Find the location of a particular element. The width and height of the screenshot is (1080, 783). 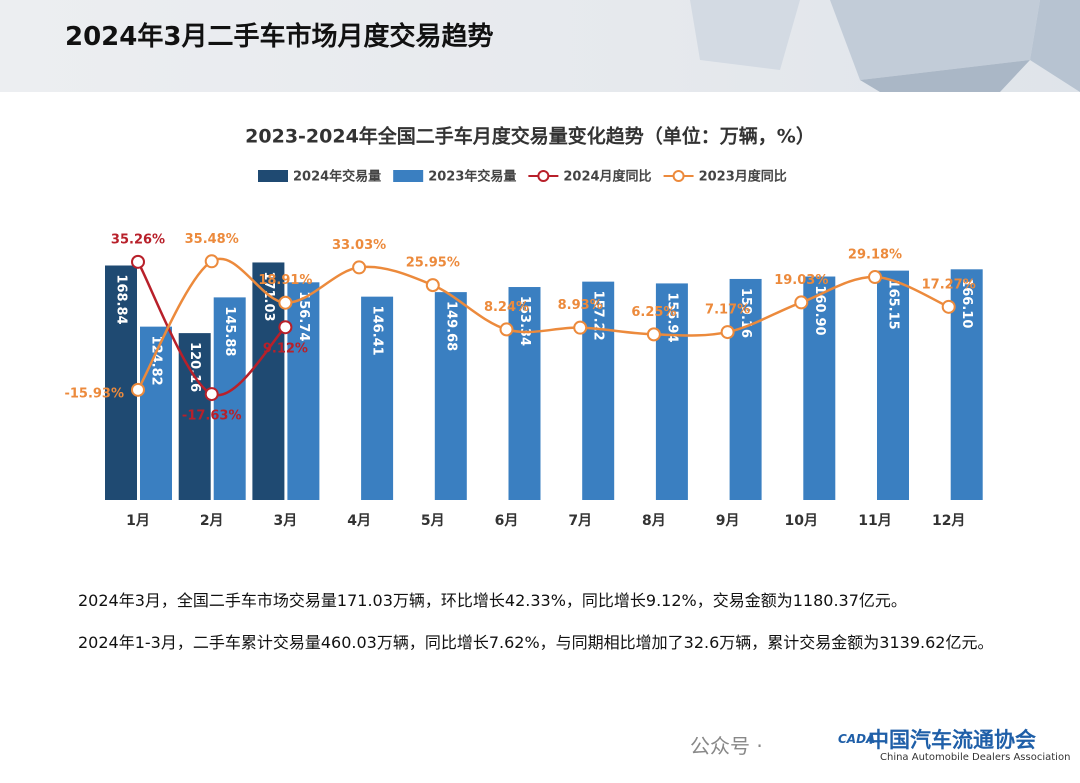

chart-title: 2023-2024年全国二手车月度交易量变化趋势（单位：万辆，%） is located at coordinates (530, 136).